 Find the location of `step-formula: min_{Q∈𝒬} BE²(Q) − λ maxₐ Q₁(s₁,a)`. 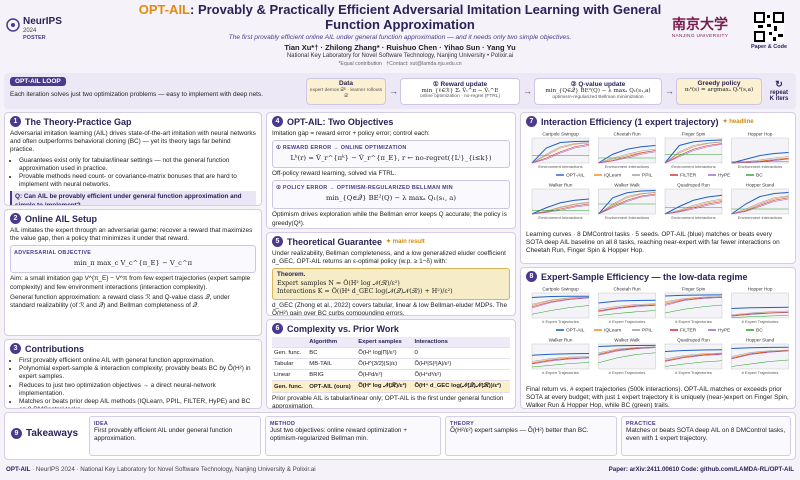

step-formula: min_{Q∈𝒬} BE²(Q) − λ maxₐ Q₁(s₁,a) is located at coordinates (598, 91).